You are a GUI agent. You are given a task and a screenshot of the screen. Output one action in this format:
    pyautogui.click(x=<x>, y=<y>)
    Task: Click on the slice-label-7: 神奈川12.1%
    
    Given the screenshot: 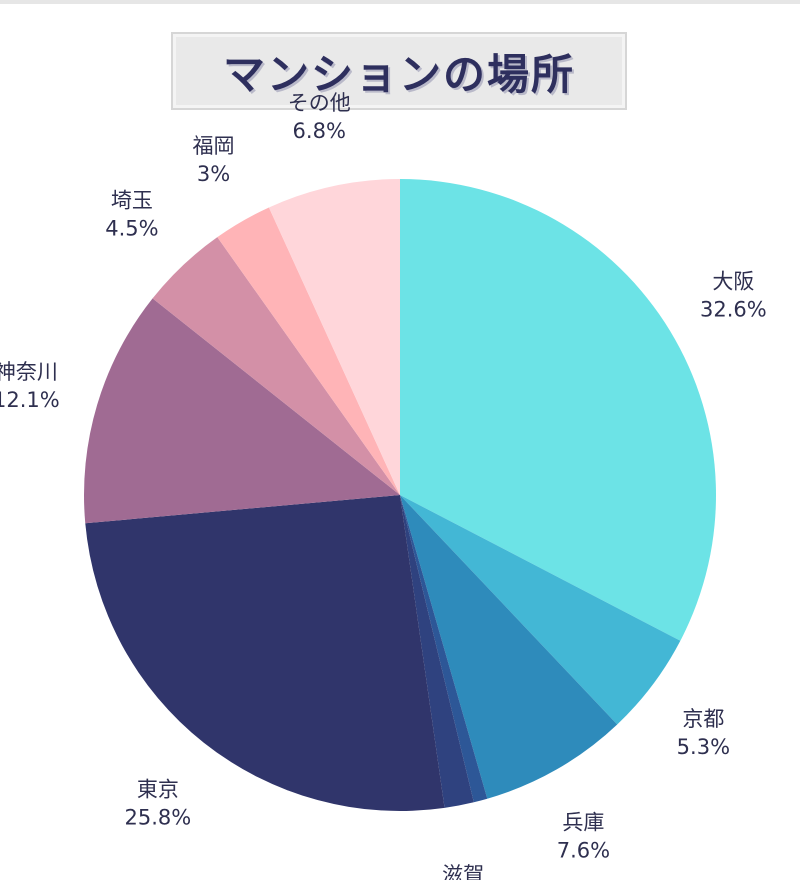 What is the action you would take?
    pyautogui.click(x=30, y=386)
    